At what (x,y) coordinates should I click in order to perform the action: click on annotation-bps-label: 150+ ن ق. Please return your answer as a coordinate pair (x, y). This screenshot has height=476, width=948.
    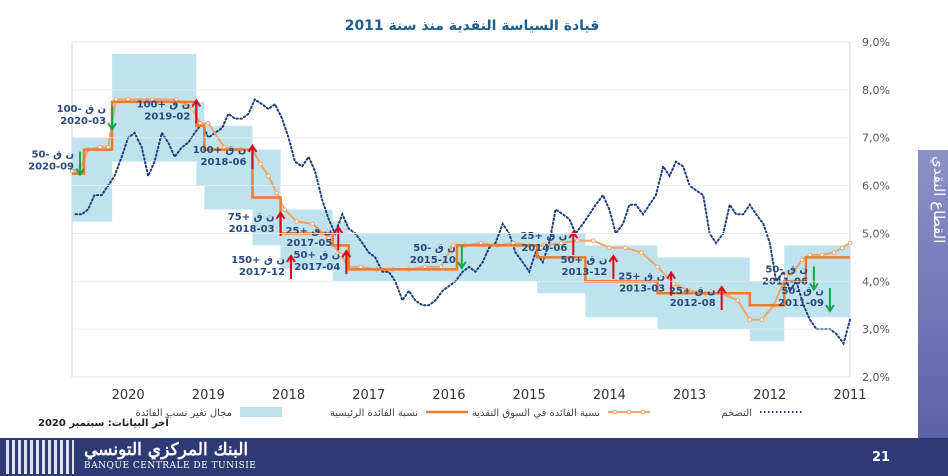
    Looking at the image, I should click on (258, 260).